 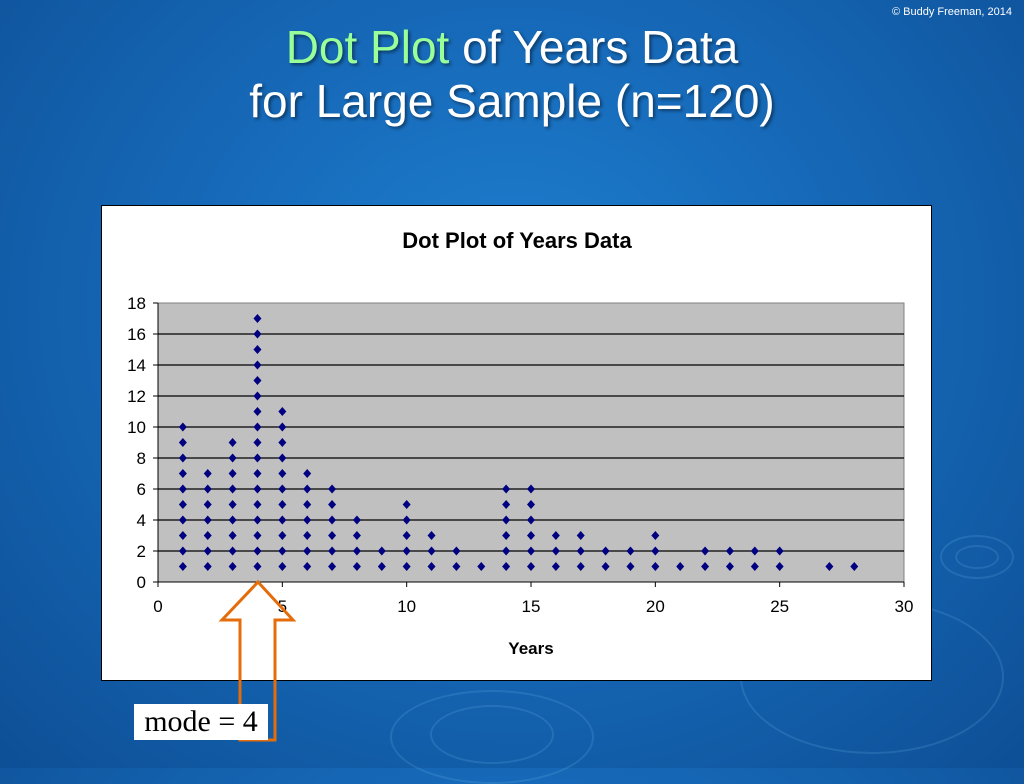 What do you see at coordinates (367, 47) in the screenshot?
I see `title-highlight: Dot Plot` at bounding box center [367, 47].